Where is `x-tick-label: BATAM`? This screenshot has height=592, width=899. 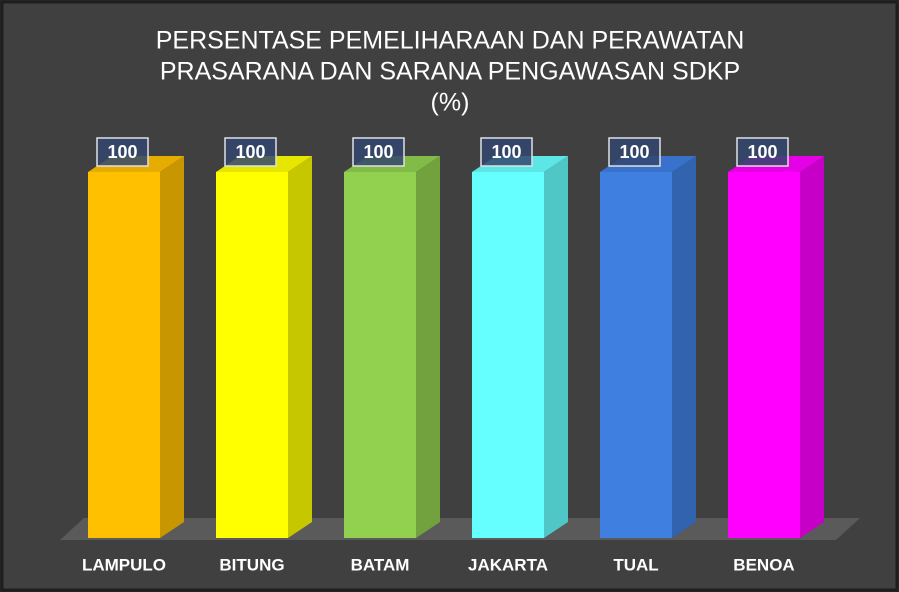 x-tick-label: BATAM is located at coordinates (380, 564).